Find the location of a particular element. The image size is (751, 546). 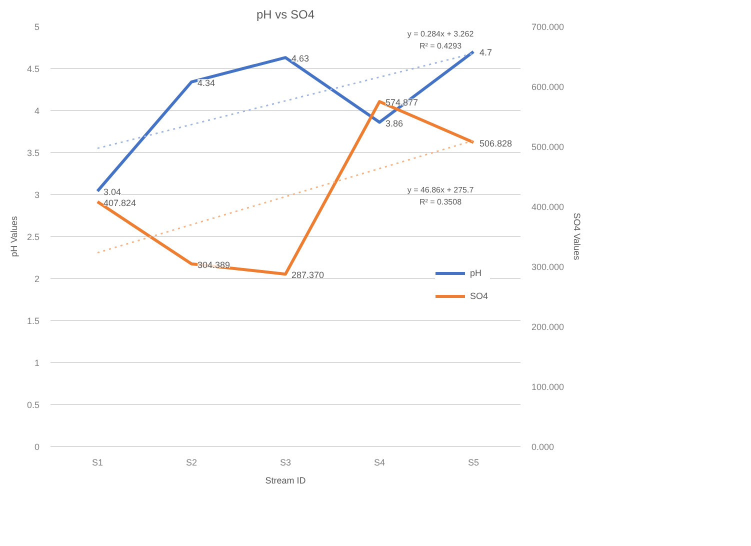

x-tick-label: S4 is located at coordinates (380, 463).